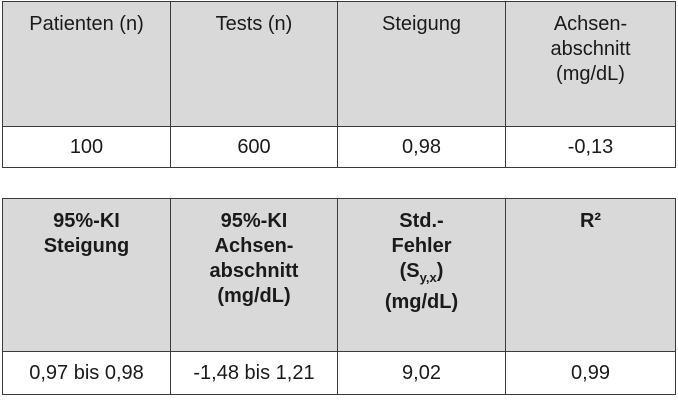 Image resolution: width=678 pixels, height=404 pixels. Describe the element at coordinates (590, 373) in the screenshot. I see `cell: 0,99` at that location.